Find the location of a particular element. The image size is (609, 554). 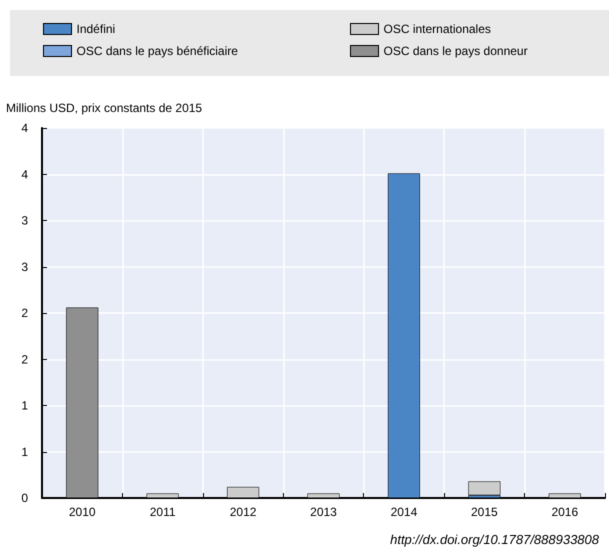

bar is located at coordinates (484, 488).